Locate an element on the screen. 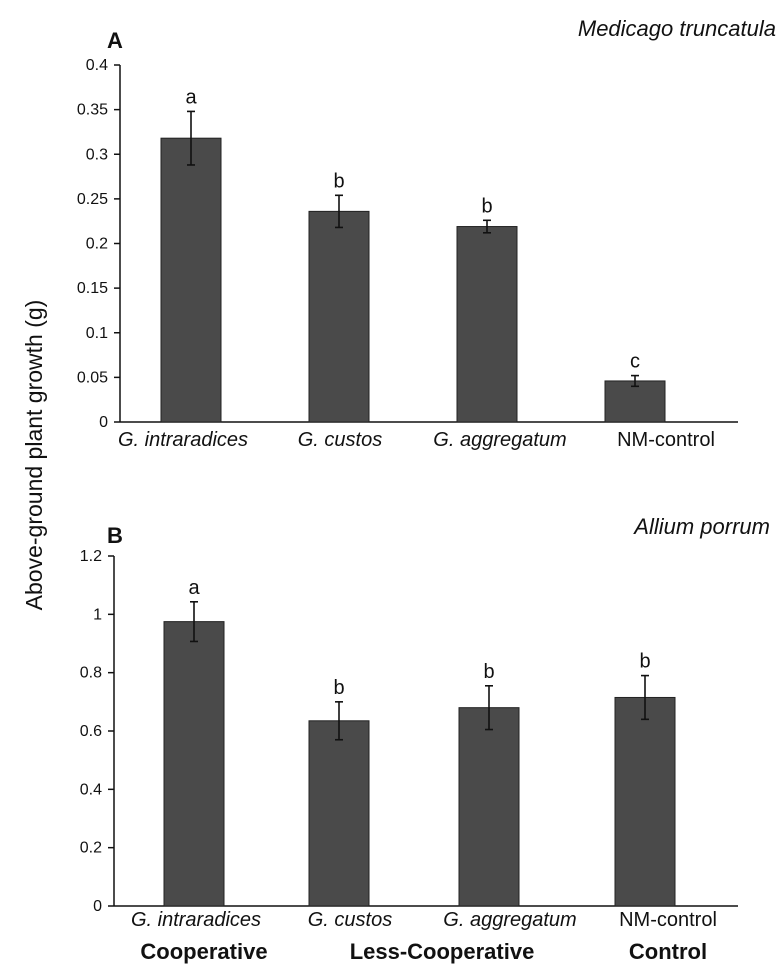  y-tick-label: 0.3 is located at coordinates (97, 154).